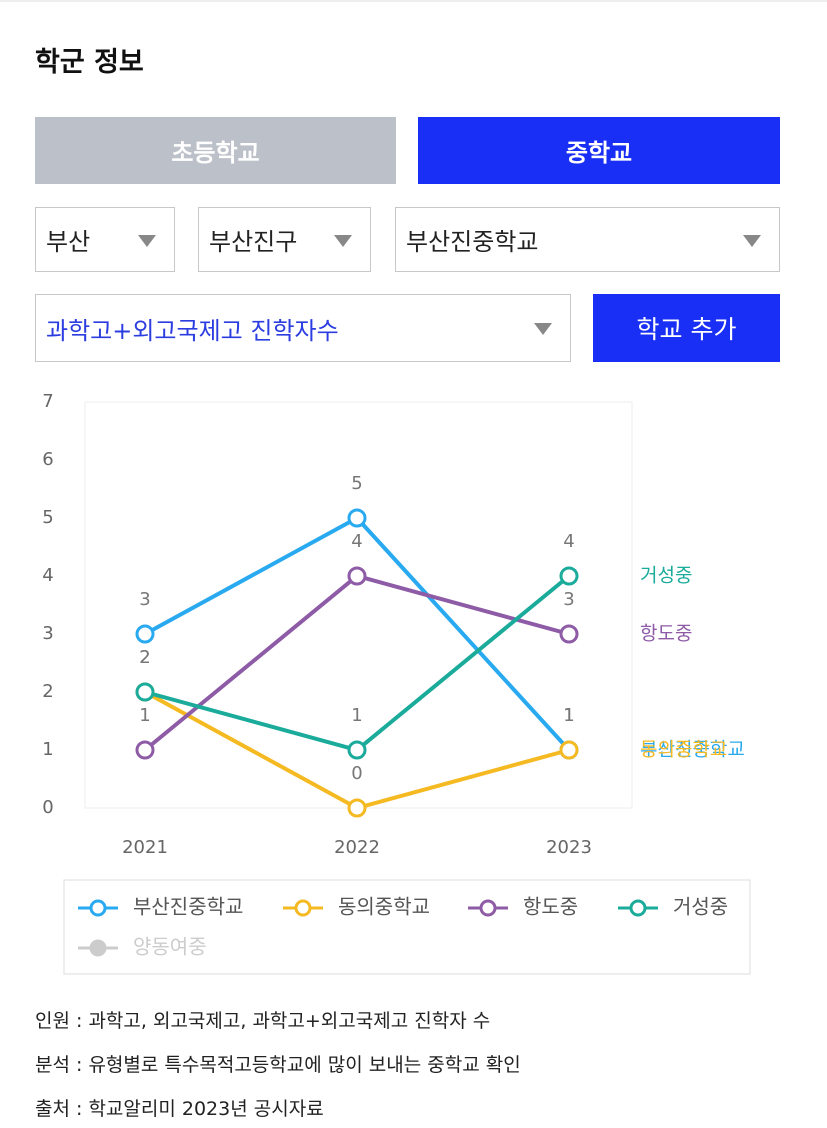 This screenshot has height=1128, width=827. Describe the element at coordinates (188, 907) in the screenshot. I see `legend-label: 부산진중학교` at that location.